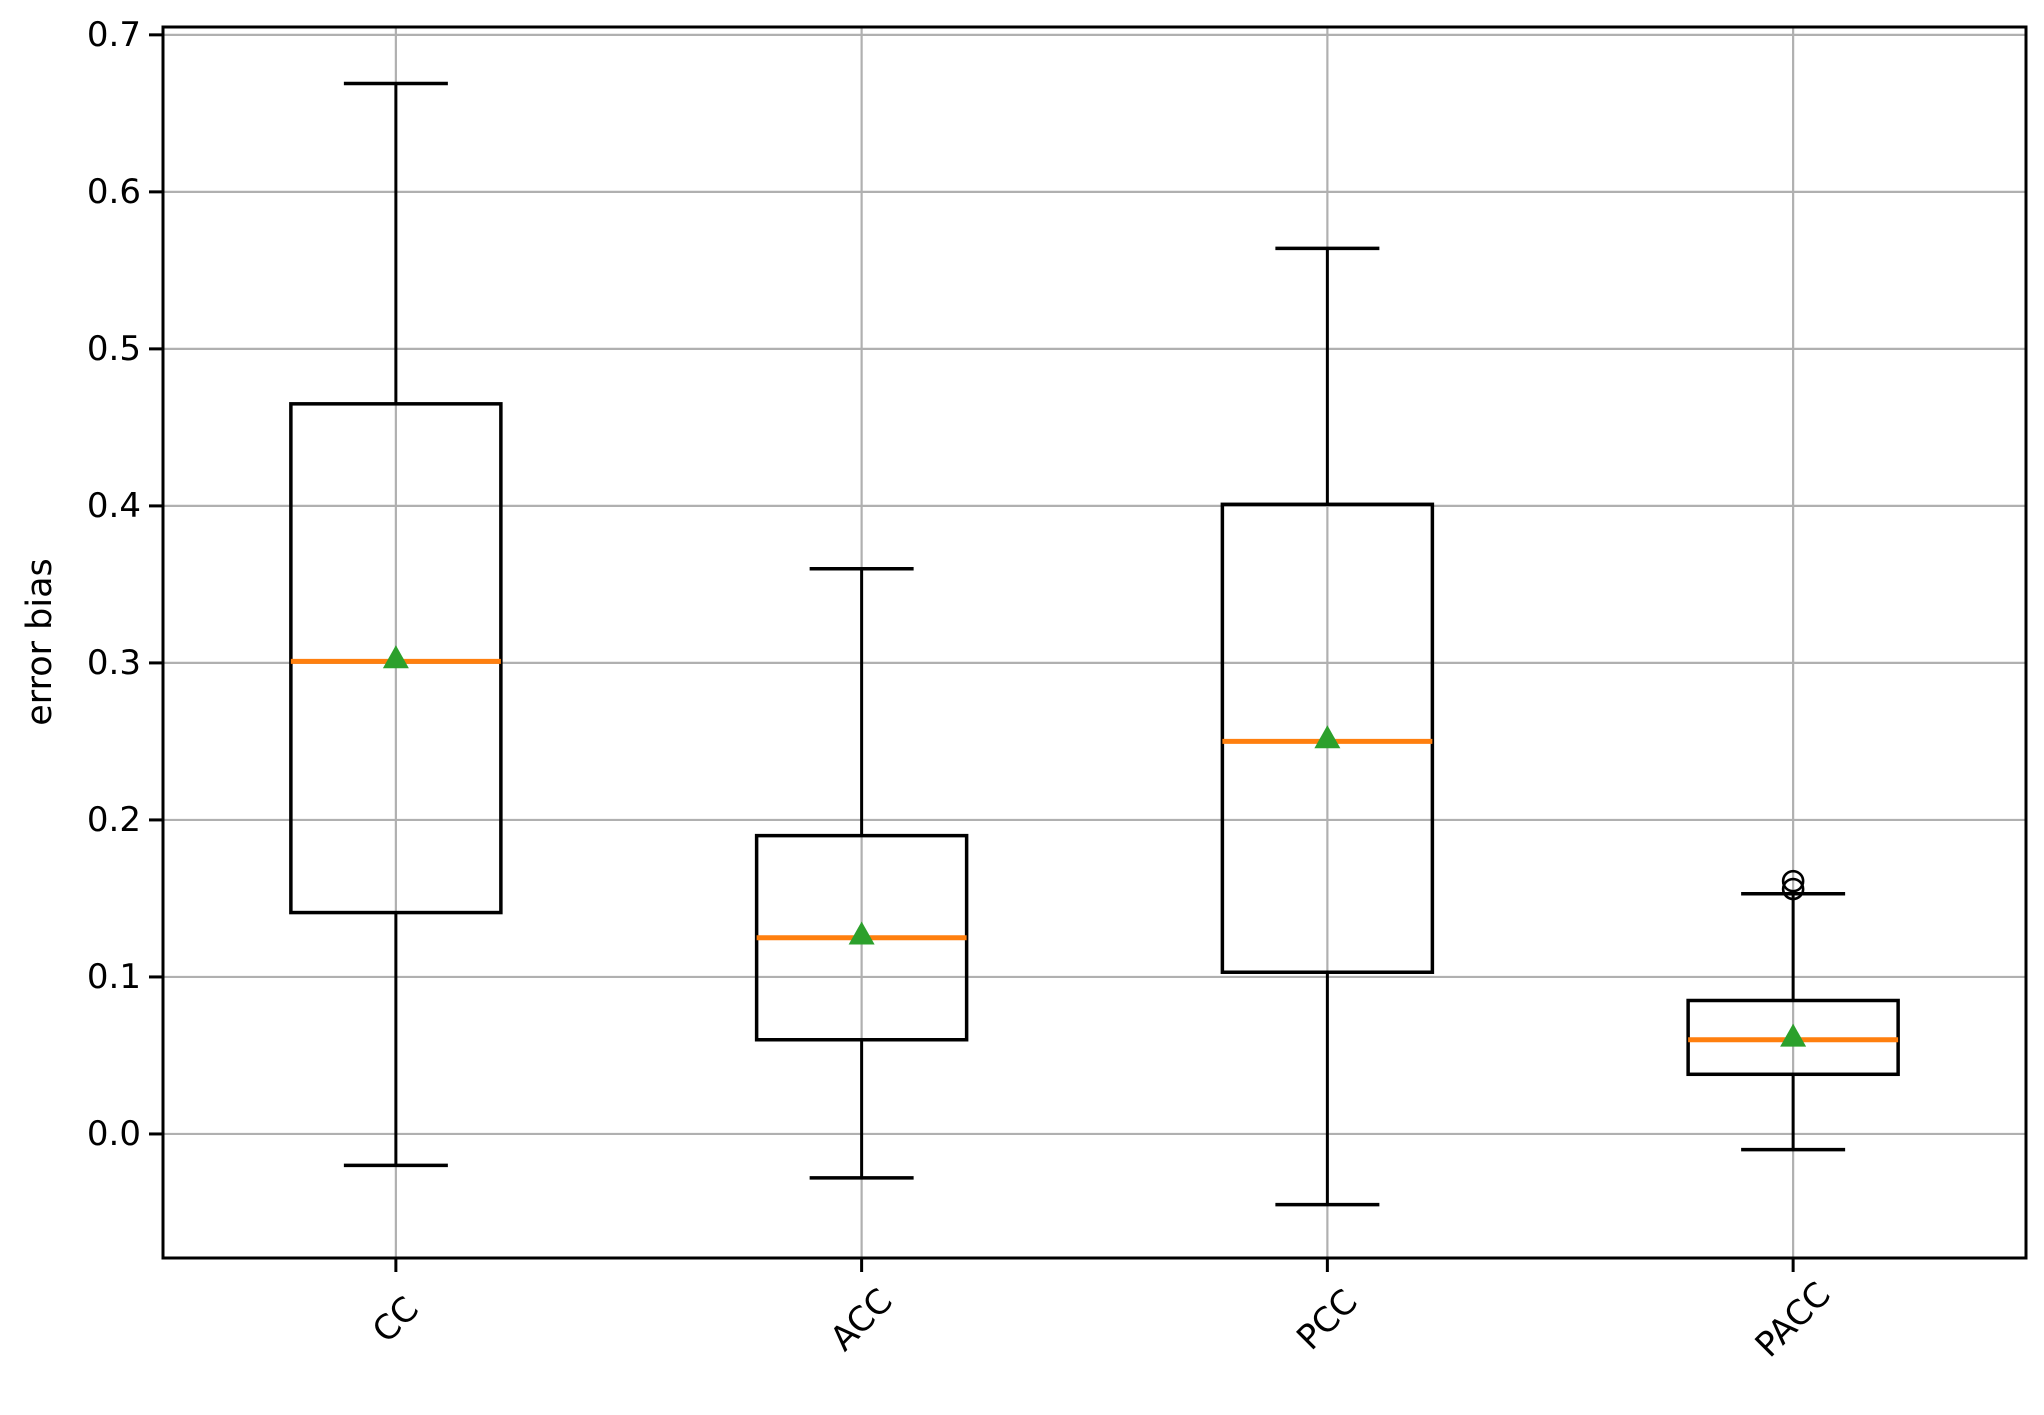  What do you see at coordinates (862, 1320) in the screenshot?
I see `x-tick-label: ACC` at bounding box center [862, 1320].